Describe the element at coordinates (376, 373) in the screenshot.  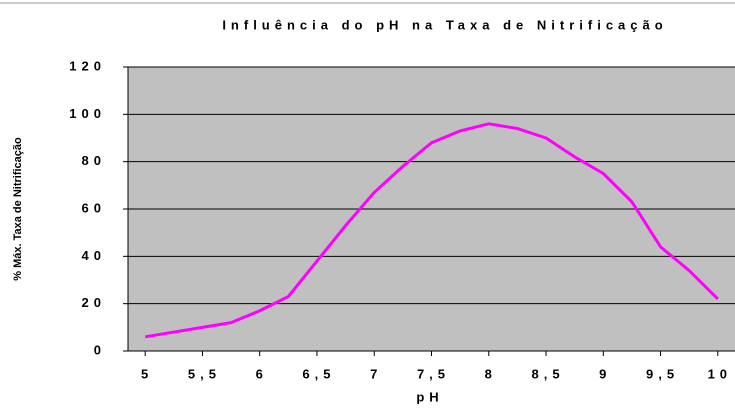
I see `x-tick-label: 7` at that location.